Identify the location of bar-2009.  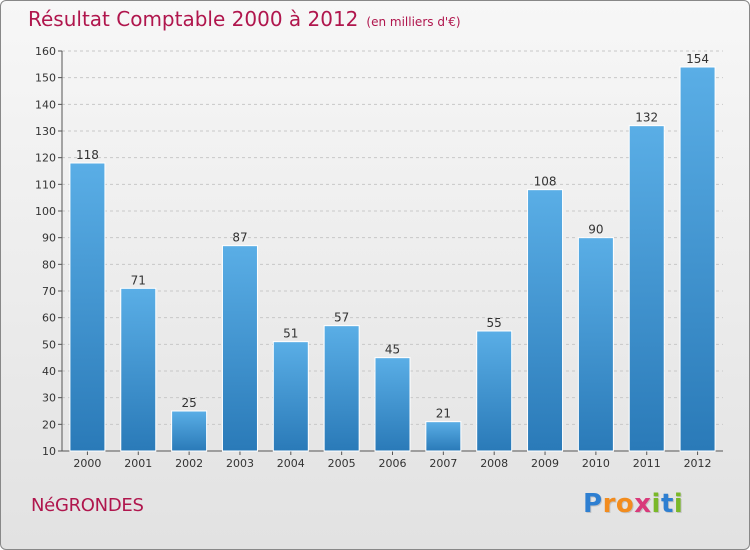
(545, 320).